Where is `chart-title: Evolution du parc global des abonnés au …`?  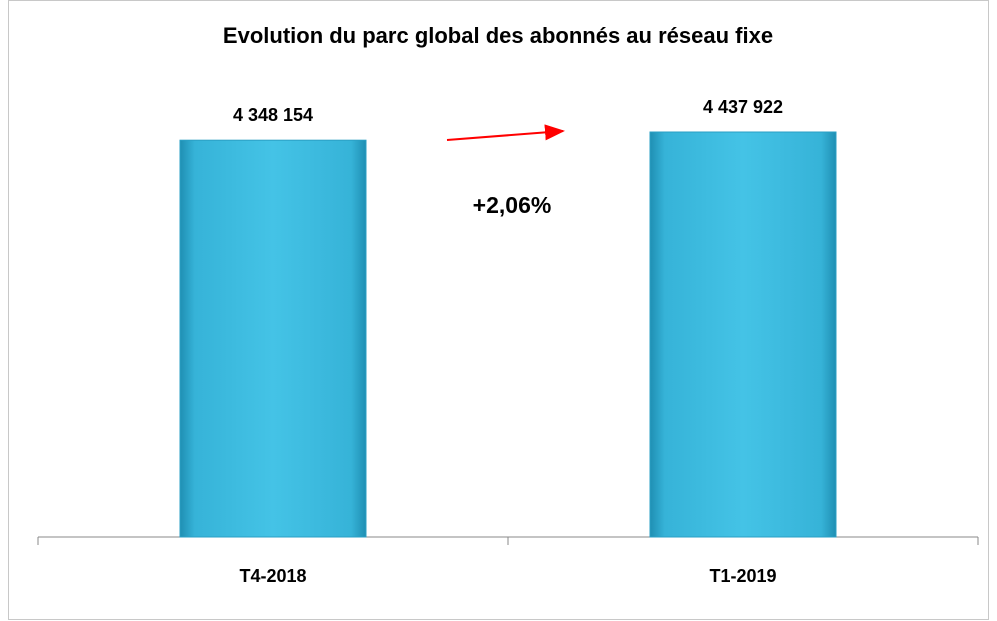 chart-title: Evolution du parc global des abonnés au … is located at coordinates (498, 35).